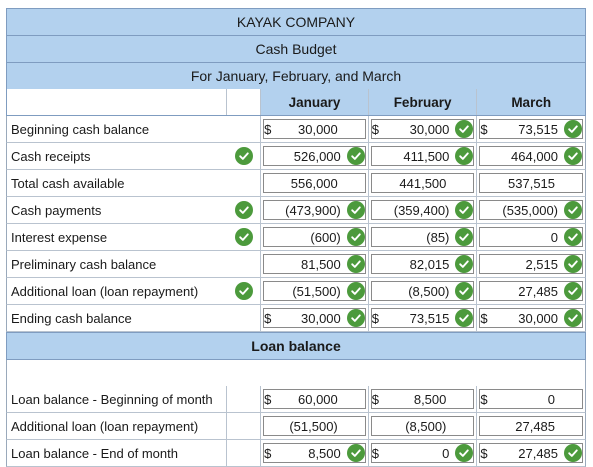 This screenshot has height=467, width=593. I want to click on value-cell-march: 464,000, so click(530, 156).